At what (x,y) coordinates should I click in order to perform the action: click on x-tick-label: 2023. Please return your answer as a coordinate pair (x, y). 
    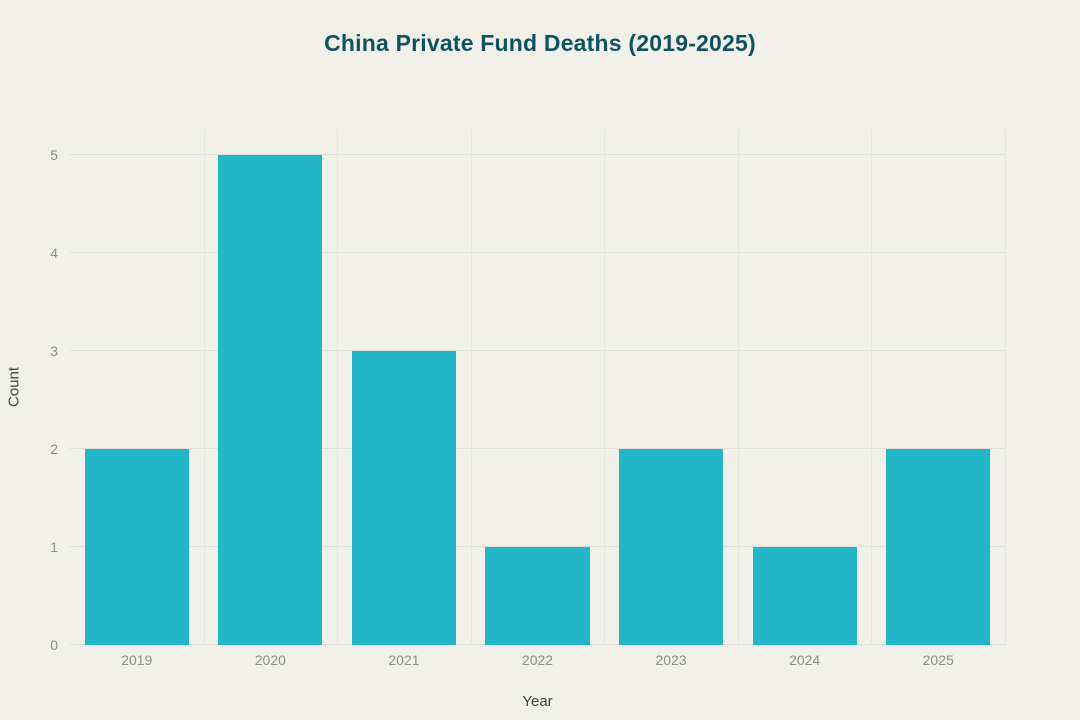
    Looking at the image, I should click on (671, 660).